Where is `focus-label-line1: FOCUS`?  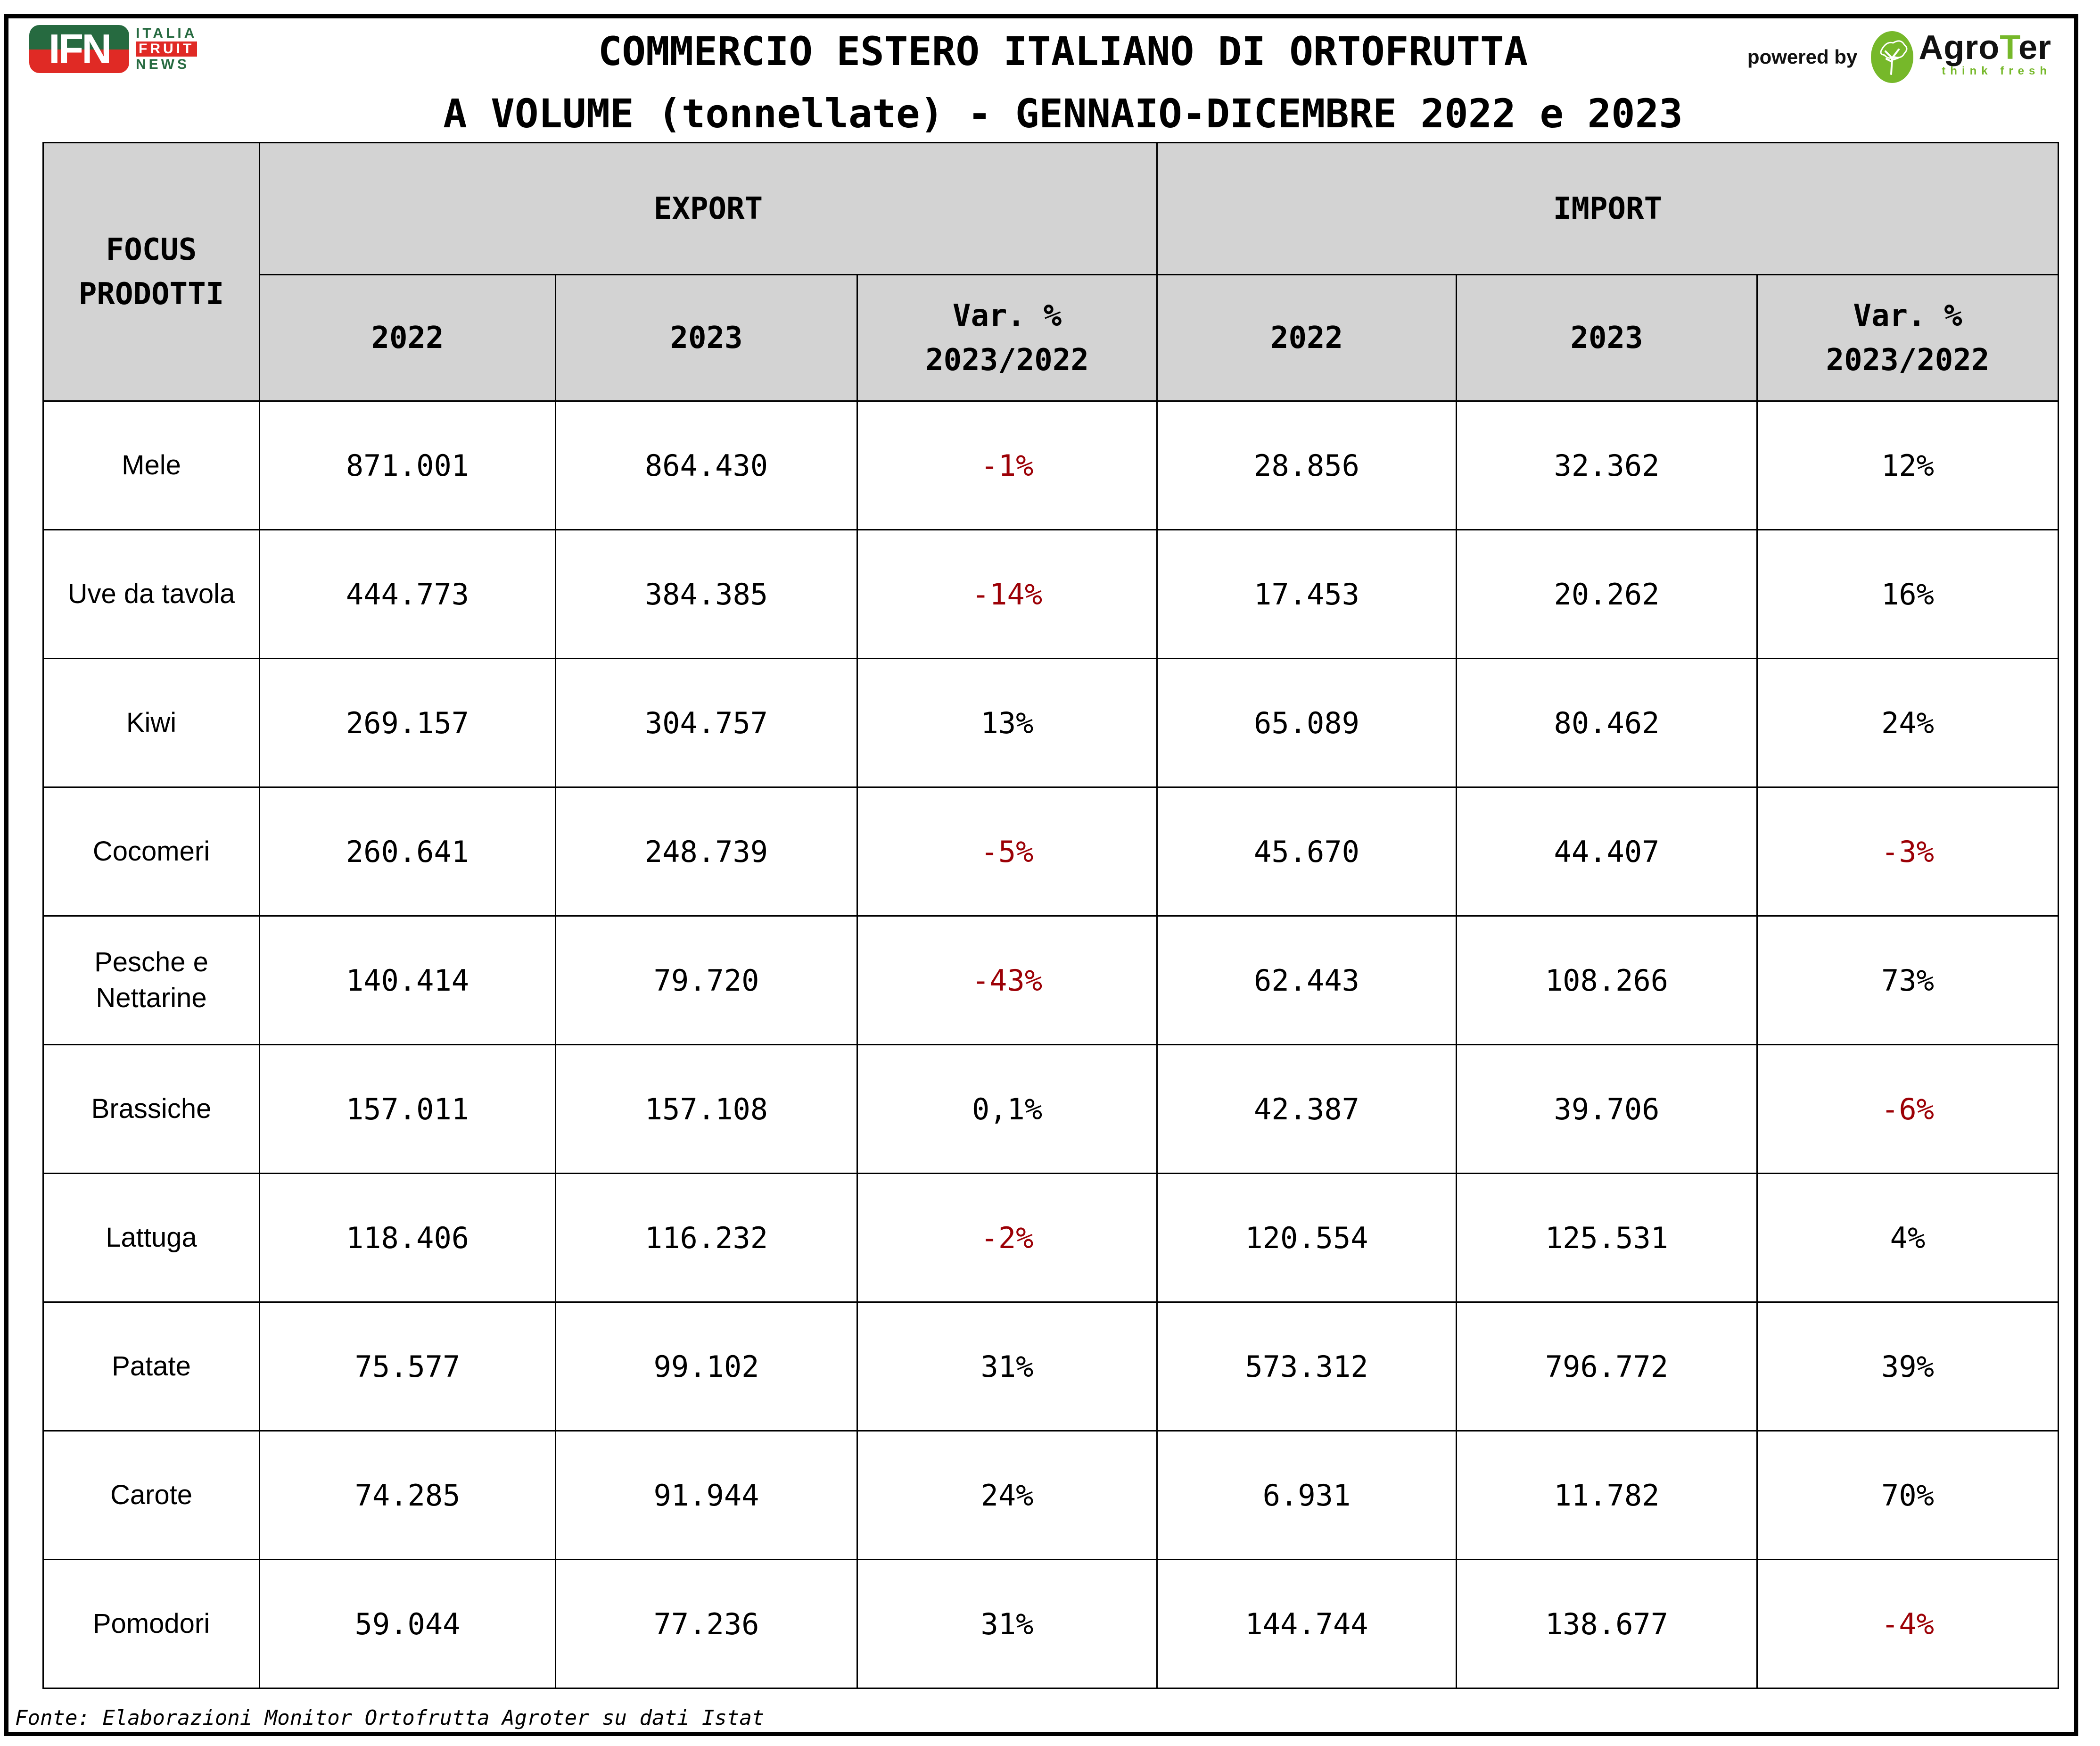
focus-label-line1: FOCUS is located at coordinates (152, 249).